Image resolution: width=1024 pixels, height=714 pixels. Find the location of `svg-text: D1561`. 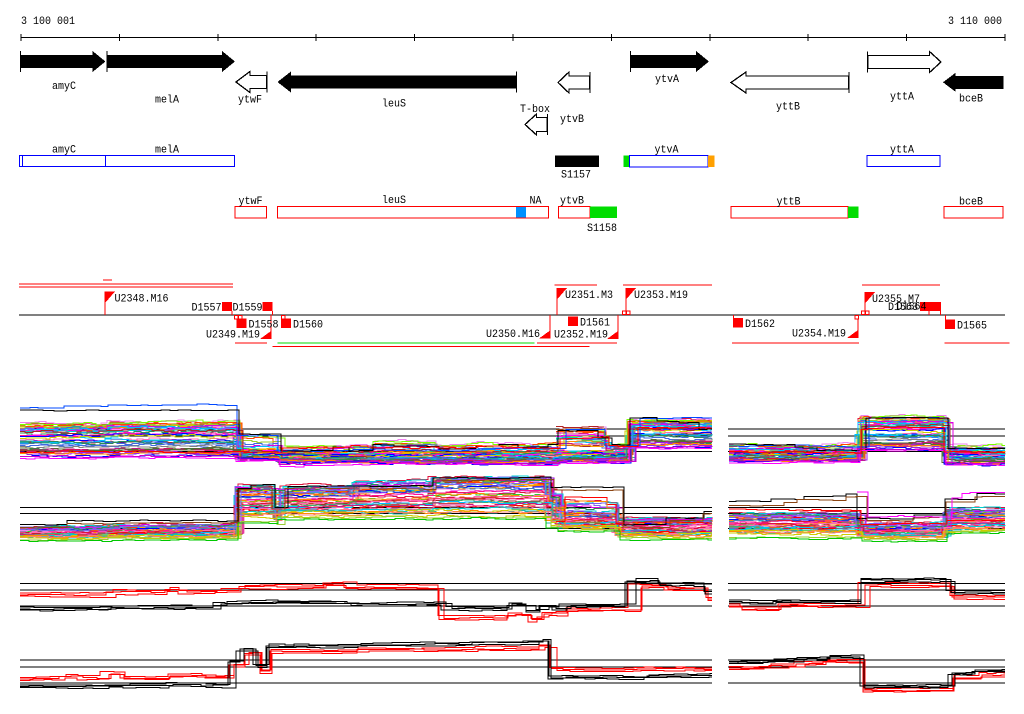

svg-text: D1561 is located at coordinates (595, 324).